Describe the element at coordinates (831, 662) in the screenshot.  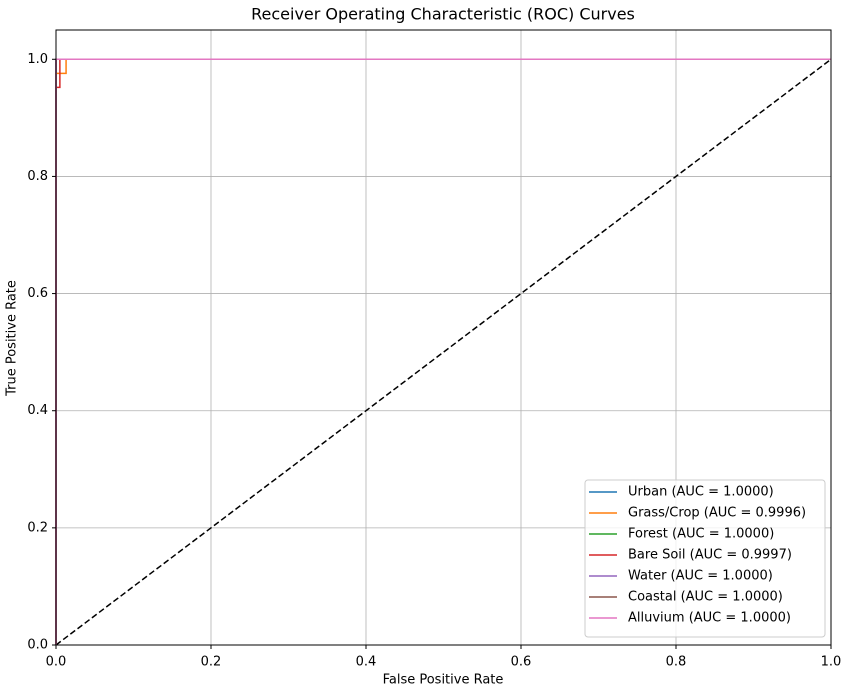
I see `x-tick-label: 1.0` at that location.